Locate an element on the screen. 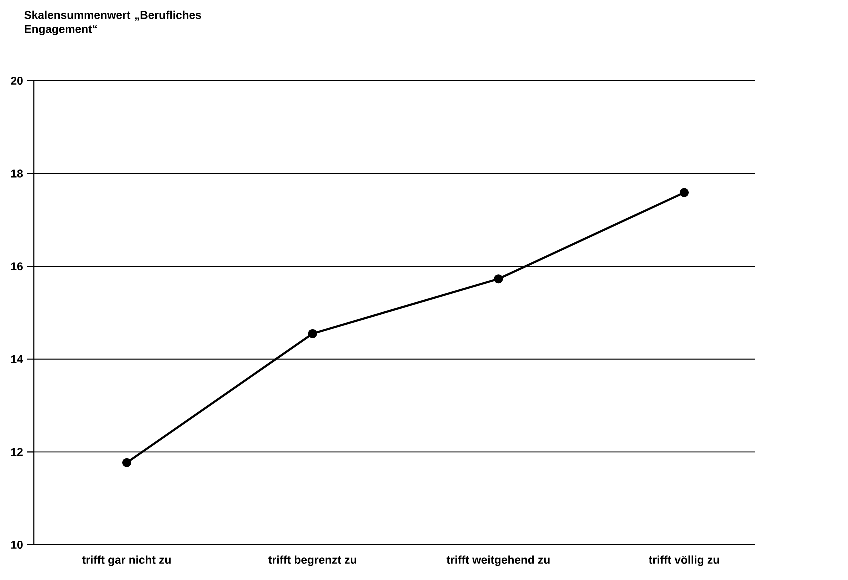 The width and height of the screenshot is (848, 580). y-tick-label: 18 is located at coordinates (17, 174).